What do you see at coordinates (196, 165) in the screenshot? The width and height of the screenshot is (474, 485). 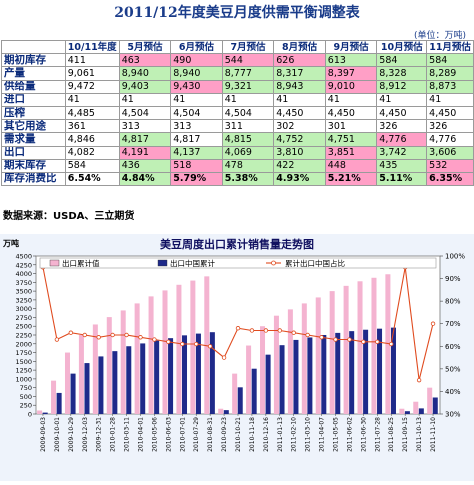 I see `table-cell: 518` at bounding box center [196, 165].